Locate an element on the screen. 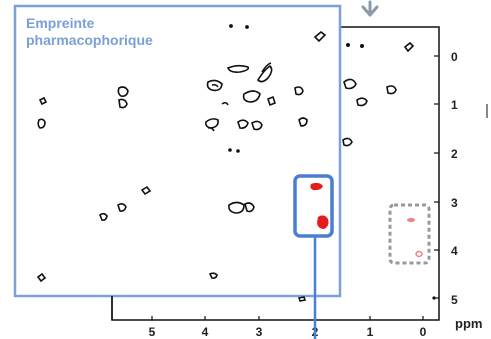 The width and height of the screenshot is (491, 339). ppm-unit-label: ppm is located at coordinates (468, 323).